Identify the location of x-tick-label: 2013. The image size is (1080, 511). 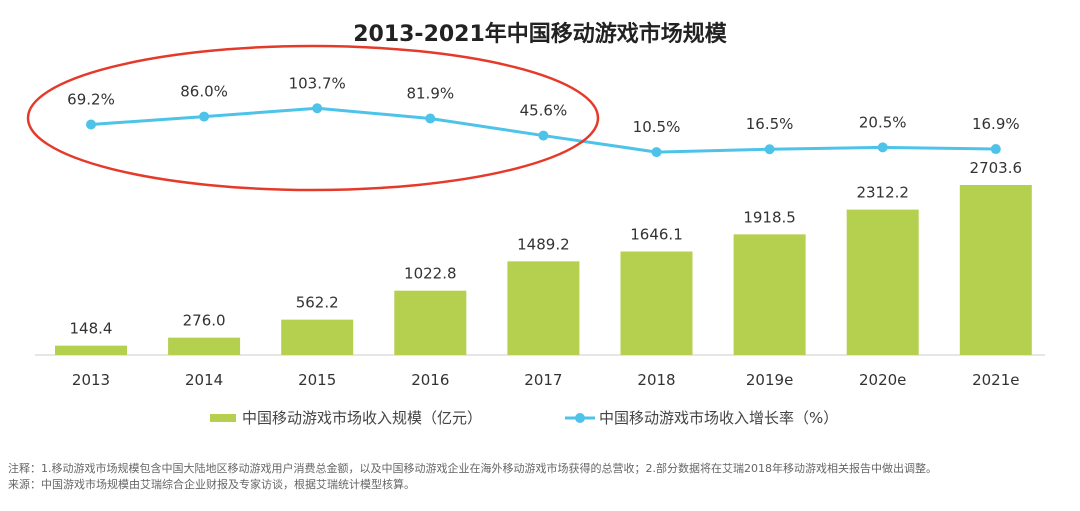
(91, 380).